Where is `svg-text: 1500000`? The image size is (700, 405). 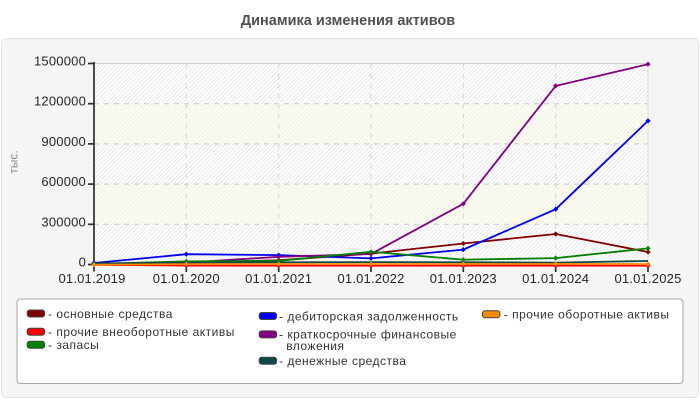 svg-text: 1500000 is located at coordinates (60, 61).